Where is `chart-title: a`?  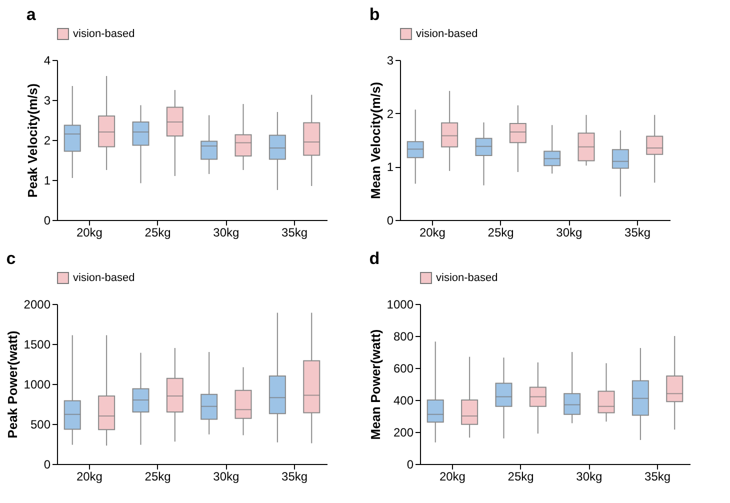 chart-title: a is located at coordinates (31, 14).